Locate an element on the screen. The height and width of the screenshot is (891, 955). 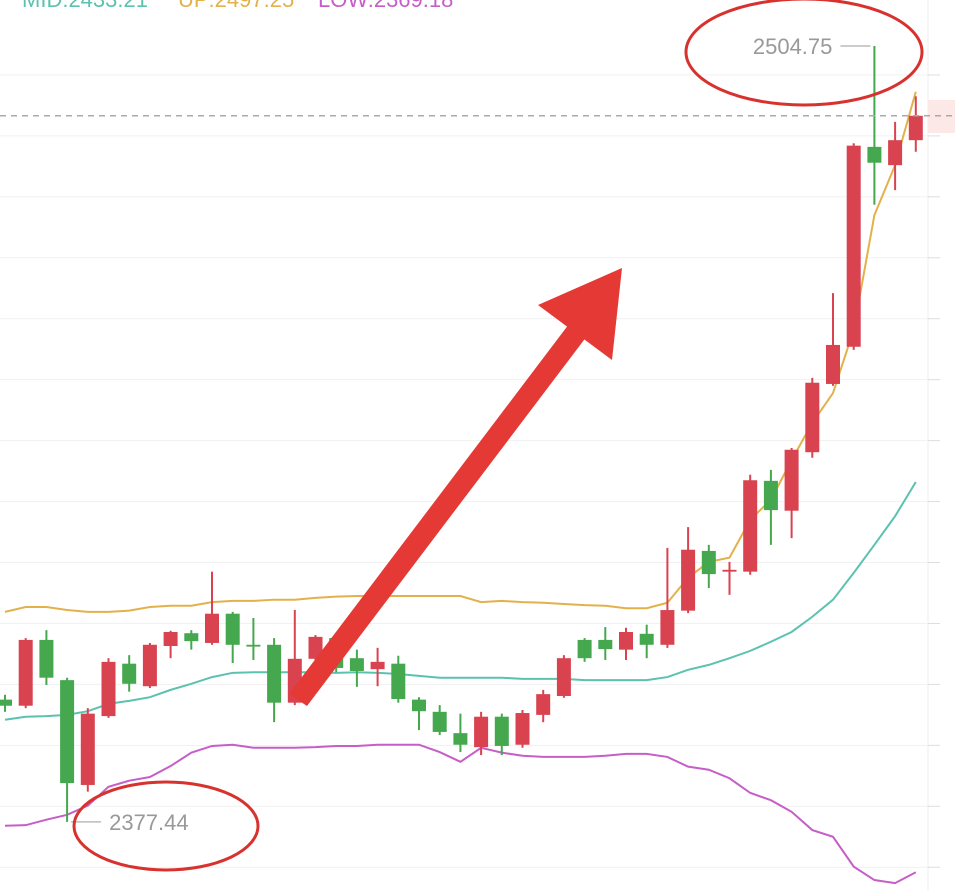
arrow-shaft is located at coordinates (438, 515).